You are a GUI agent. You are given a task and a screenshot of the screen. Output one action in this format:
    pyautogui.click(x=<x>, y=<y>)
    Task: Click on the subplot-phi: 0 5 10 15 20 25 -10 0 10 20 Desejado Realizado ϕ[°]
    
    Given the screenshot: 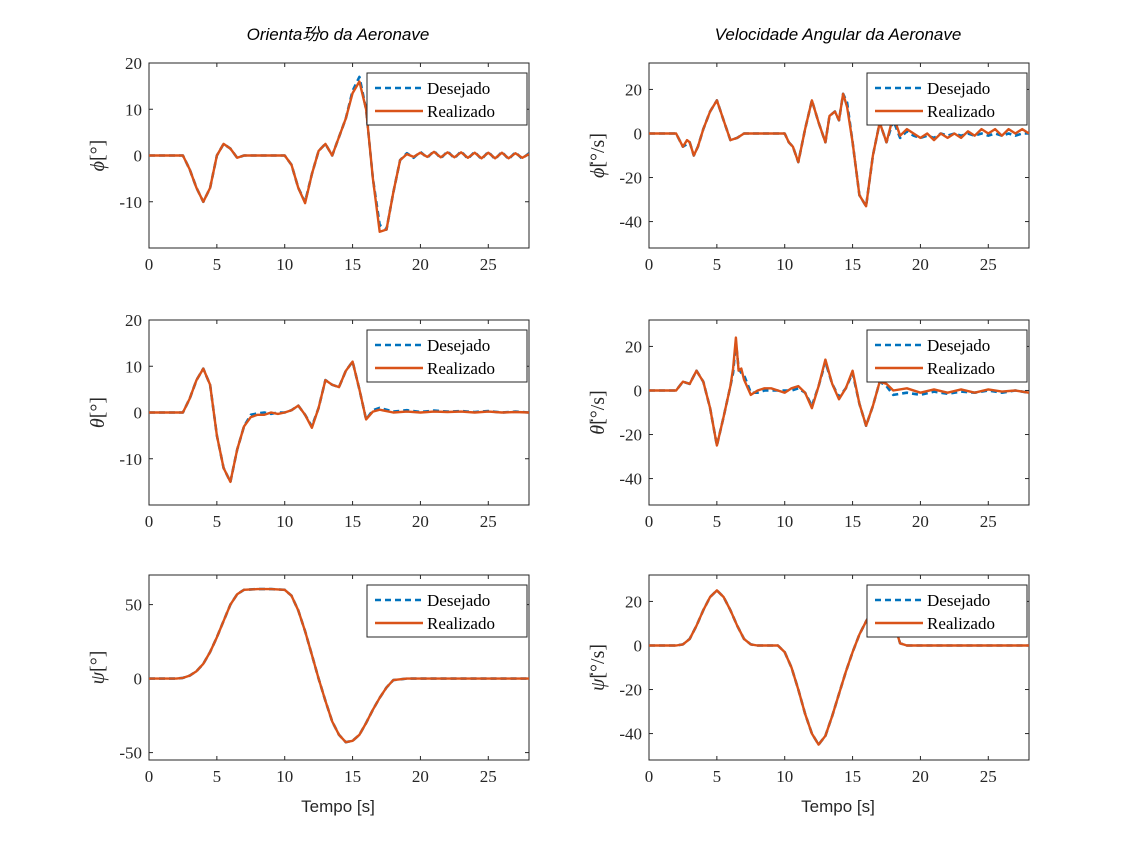 What is the action you would take?
    pyautogui.click(x=308, y=164)
    